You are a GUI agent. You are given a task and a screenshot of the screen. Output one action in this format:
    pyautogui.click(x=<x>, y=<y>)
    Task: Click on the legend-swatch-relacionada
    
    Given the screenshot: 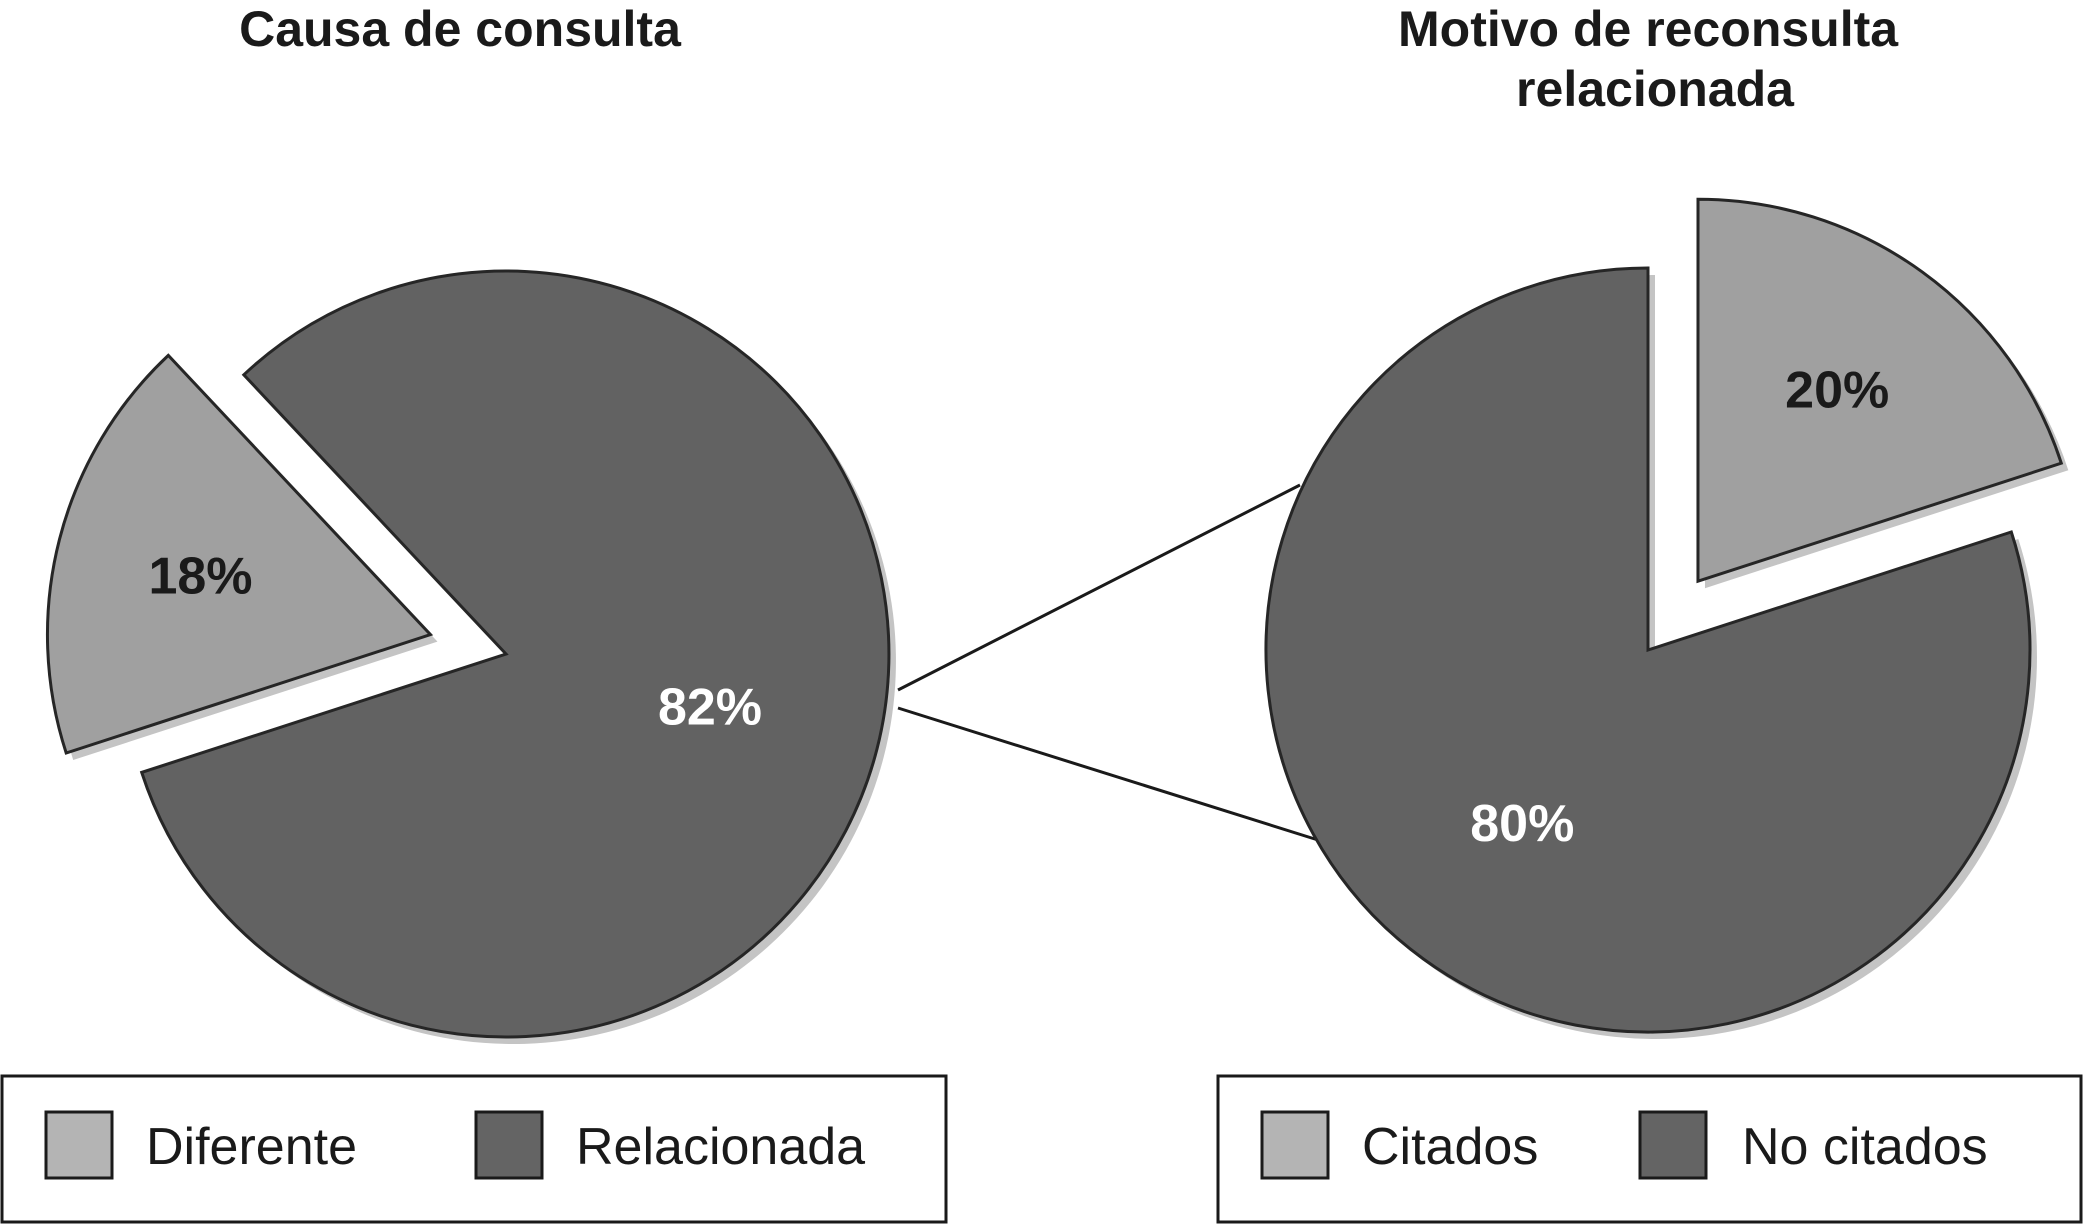 What is the action you would take?
    pyautogui.click(x=509, y=1145)
    